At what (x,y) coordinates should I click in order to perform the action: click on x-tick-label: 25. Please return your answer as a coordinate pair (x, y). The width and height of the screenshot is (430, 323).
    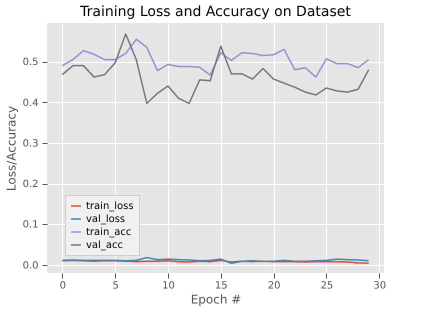
    Looking at the image, I should click on (327, 286).